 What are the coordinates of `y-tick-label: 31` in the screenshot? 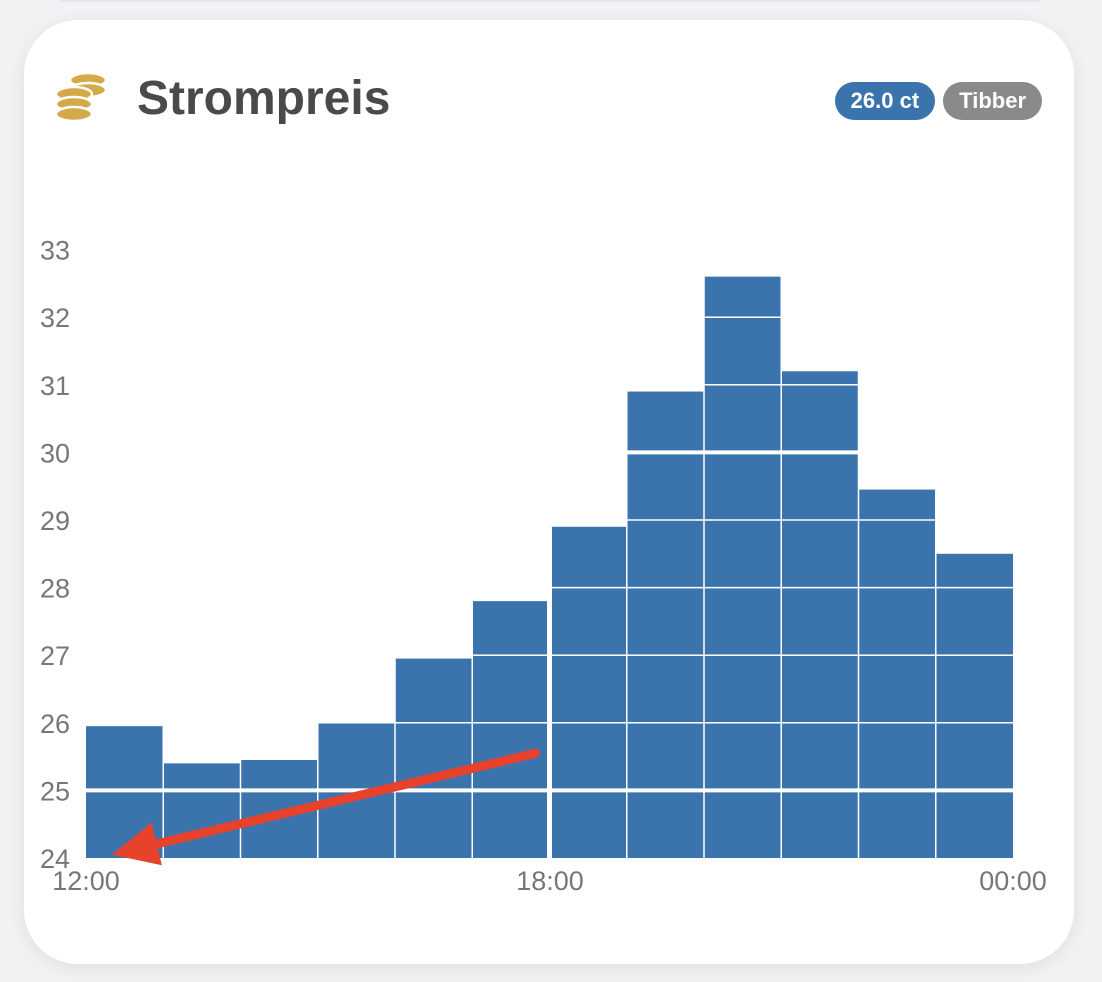 It's located at (55, 386).